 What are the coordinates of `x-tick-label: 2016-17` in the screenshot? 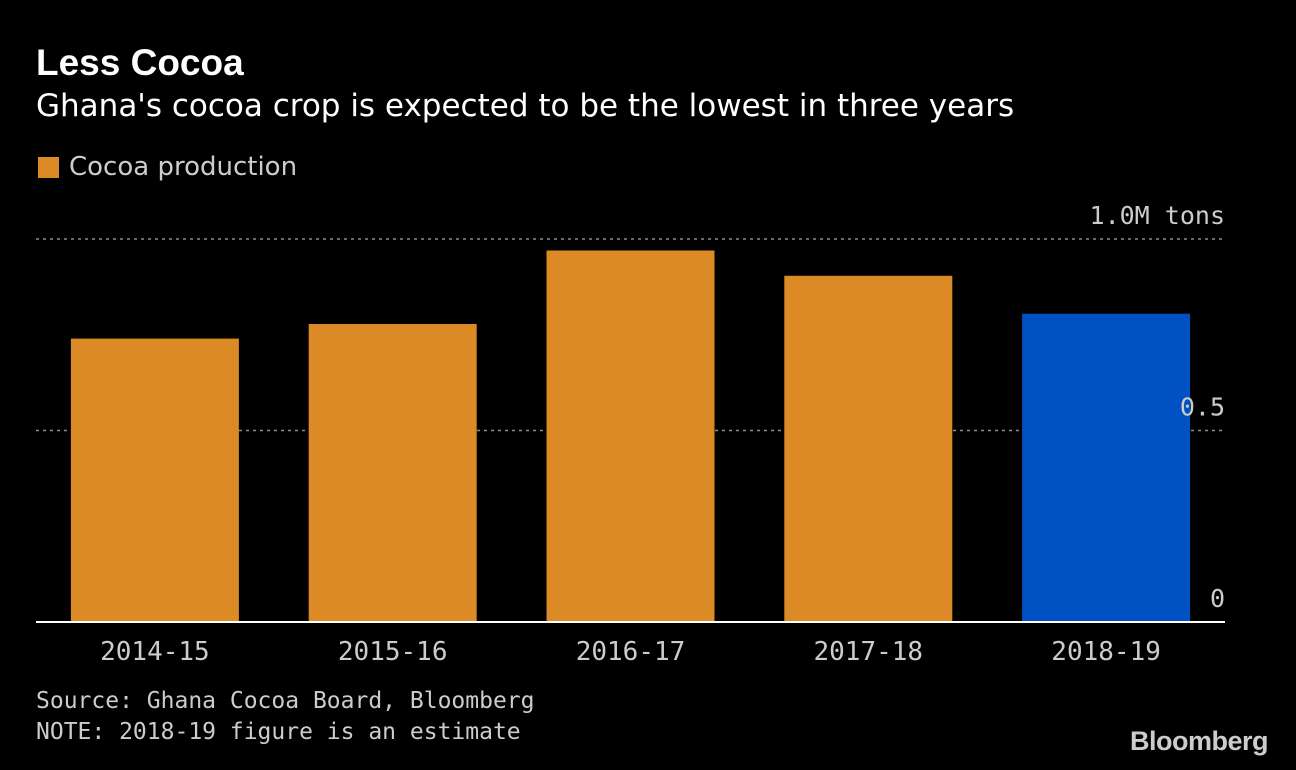 It's located at (631, 652).